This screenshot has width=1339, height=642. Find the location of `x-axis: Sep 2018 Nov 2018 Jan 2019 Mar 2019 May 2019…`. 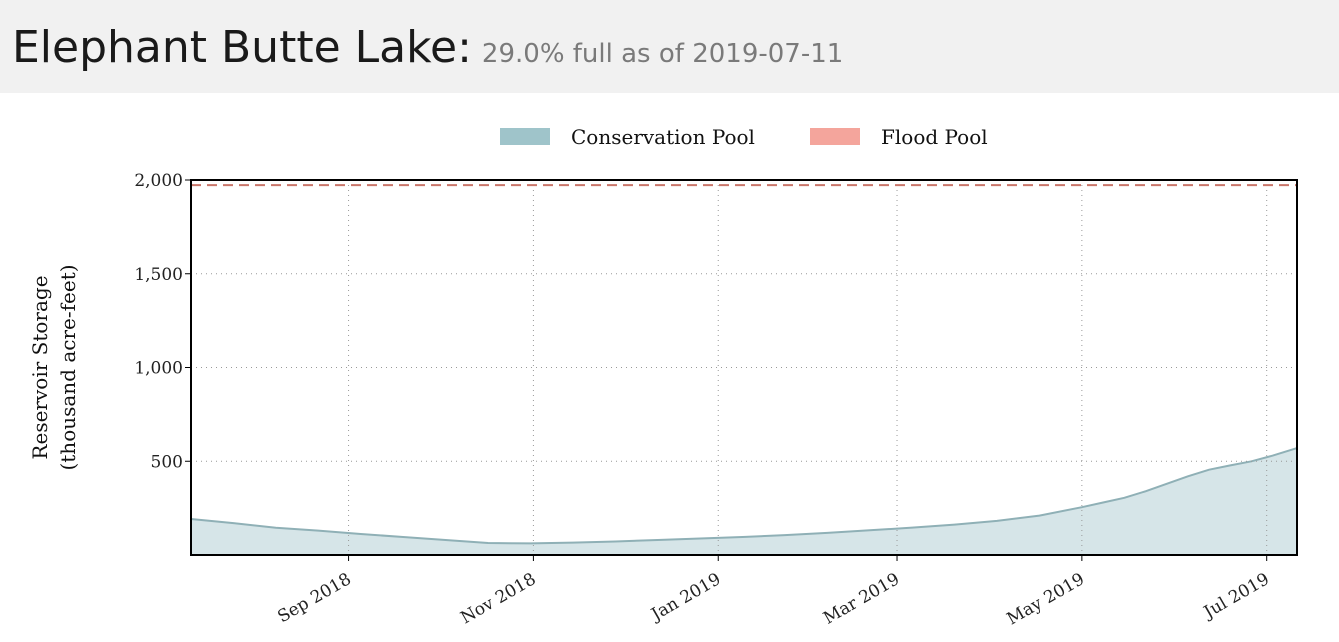

x-axis: Sep 2018 Nov 2018 Jan 2019 Mar 2019 May 2019… is located at coordinates (773, 592).